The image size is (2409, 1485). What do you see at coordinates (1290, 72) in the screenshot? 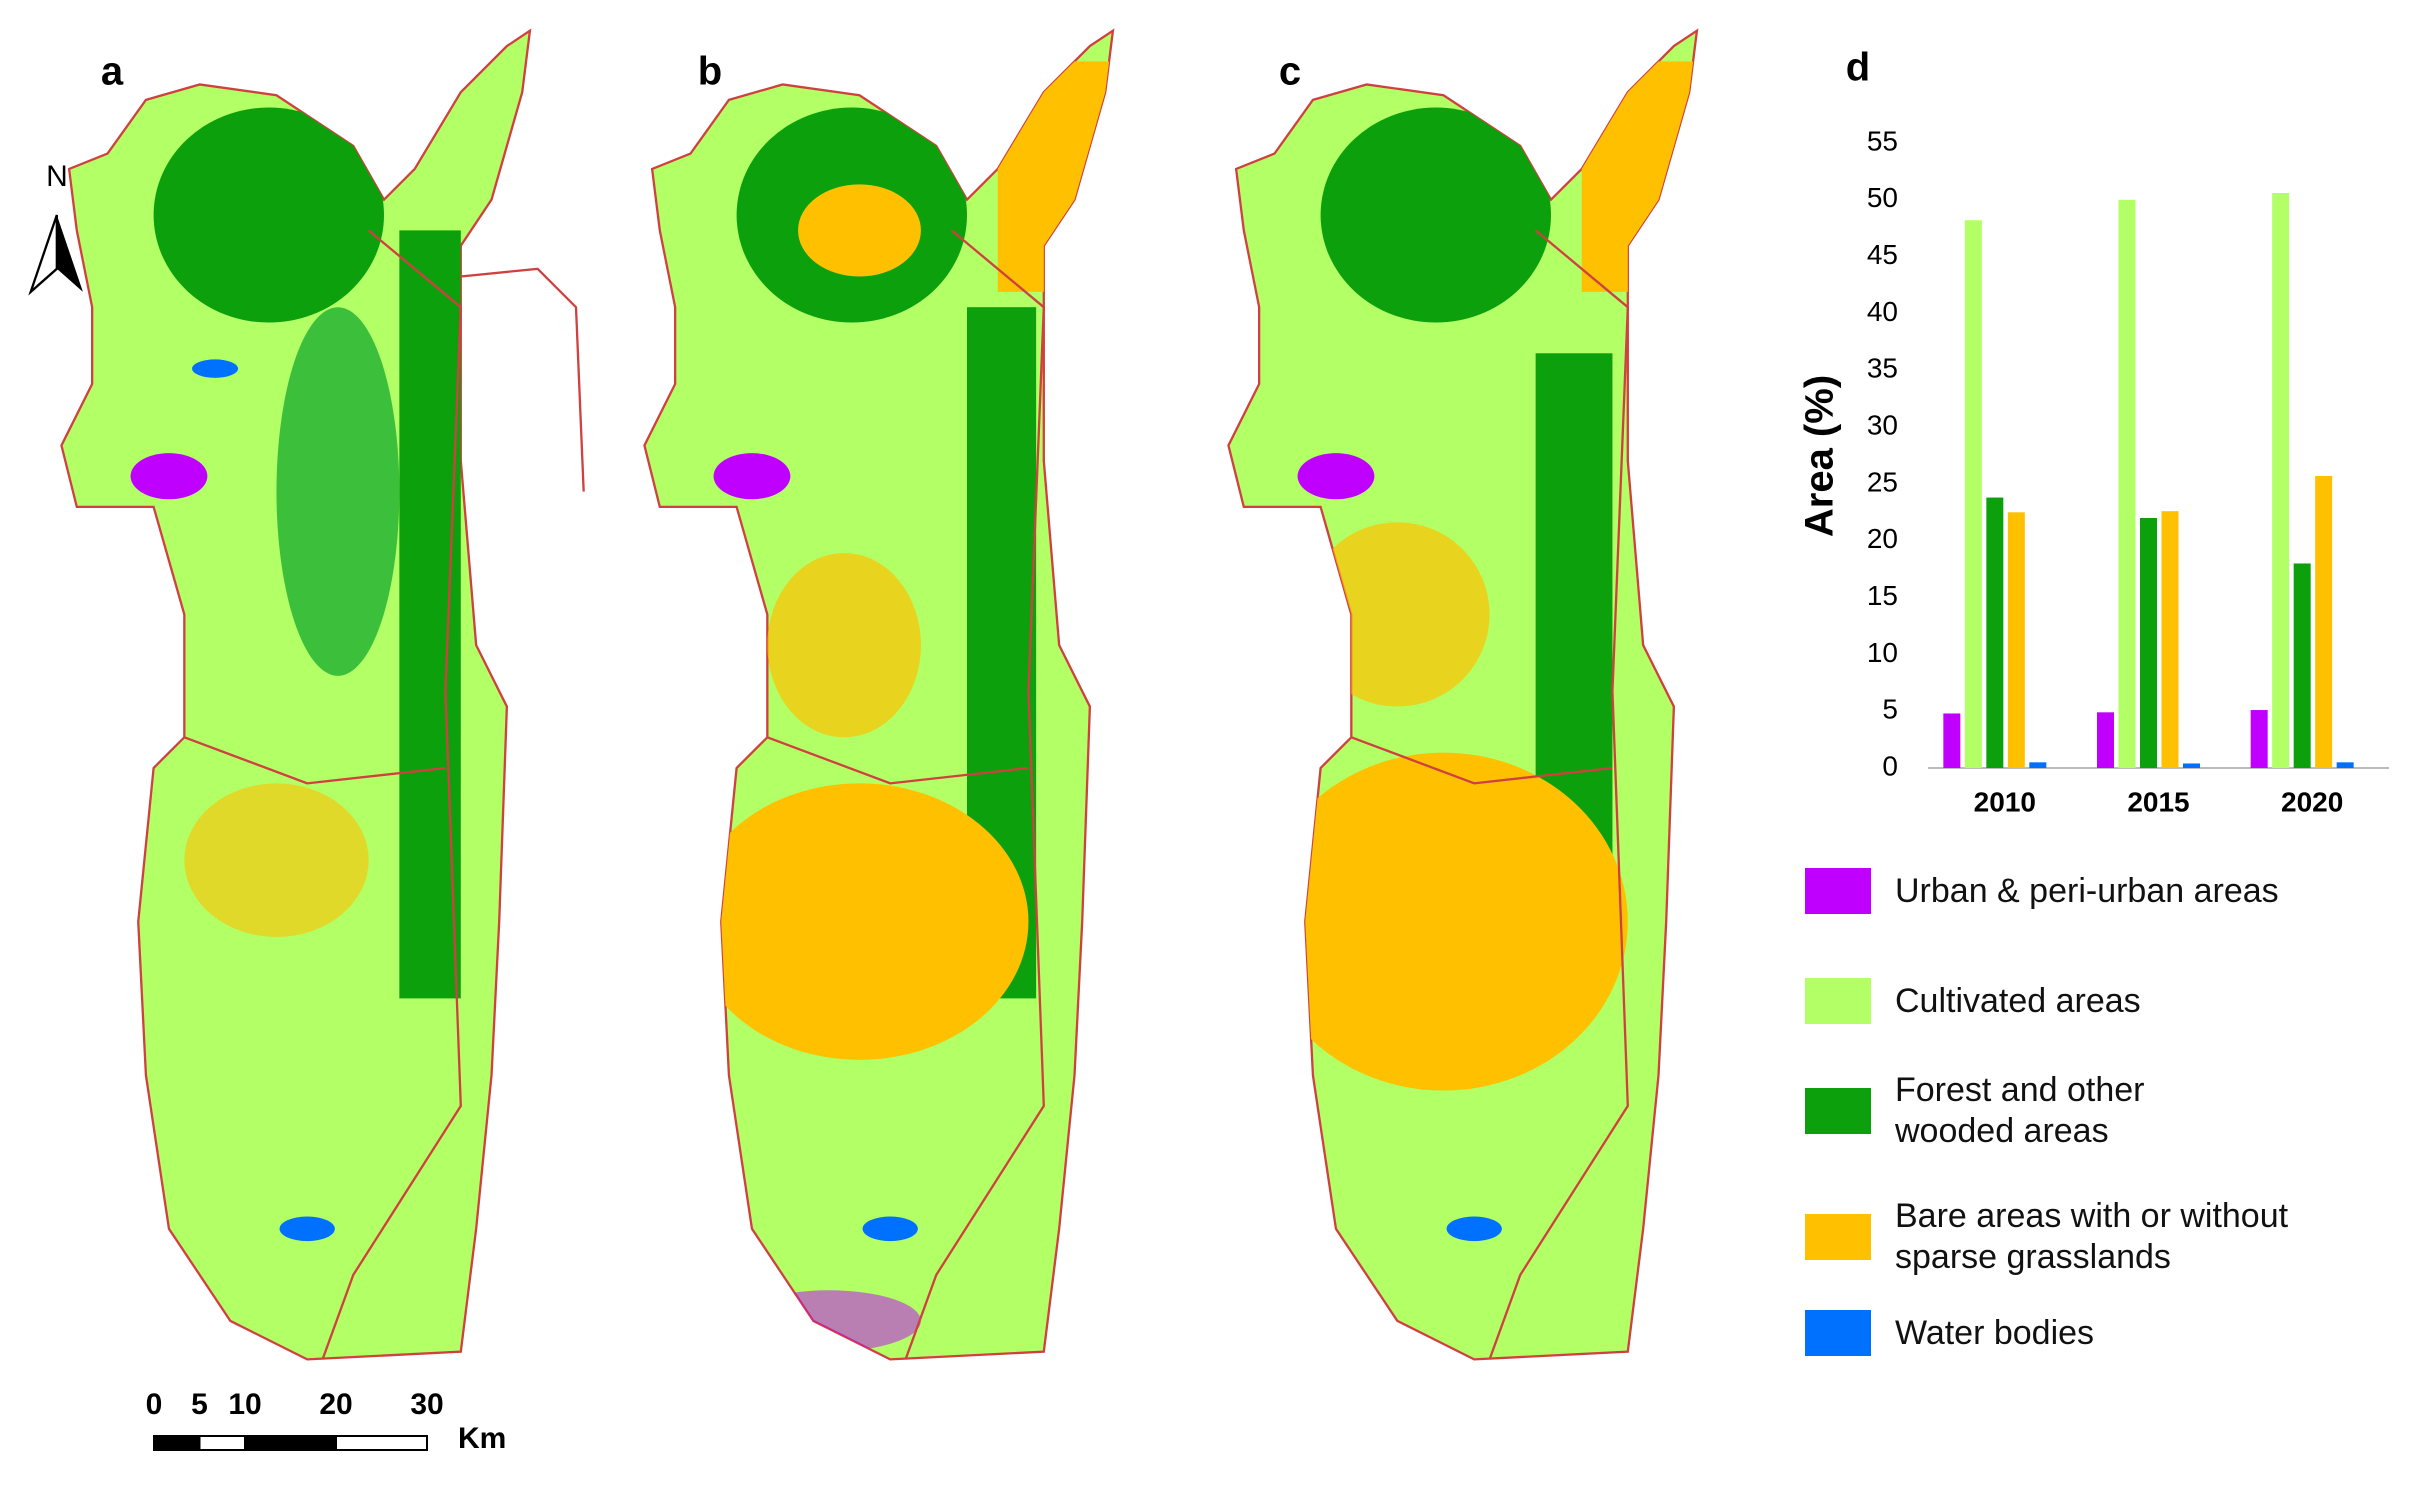
I see `panel-label: c` at bounding box center [1290, 72].